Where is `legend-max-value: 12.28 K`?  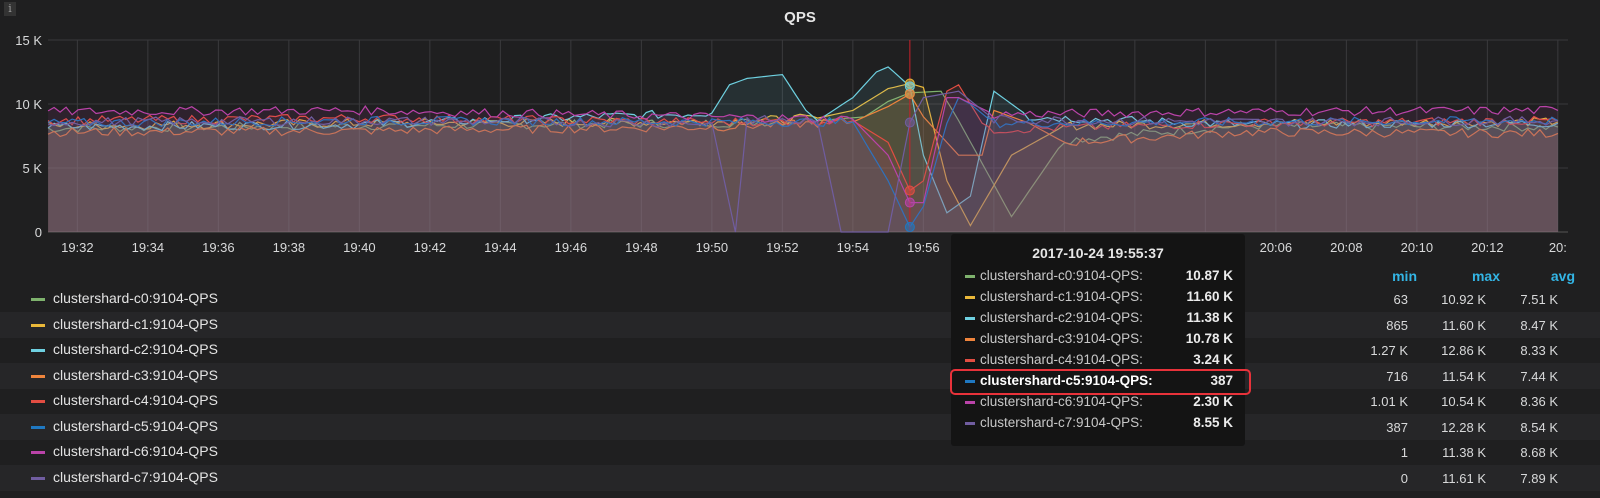
legend-max-value: 12.28 K is located at coordinates (1463, 427).